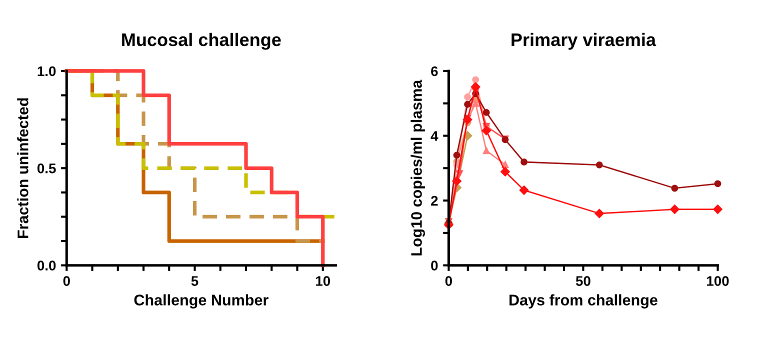  What do you see at coordinates (194, 281) in the screenshot?
I see `x-tick-label: 5` at bounding box center [194, 281].